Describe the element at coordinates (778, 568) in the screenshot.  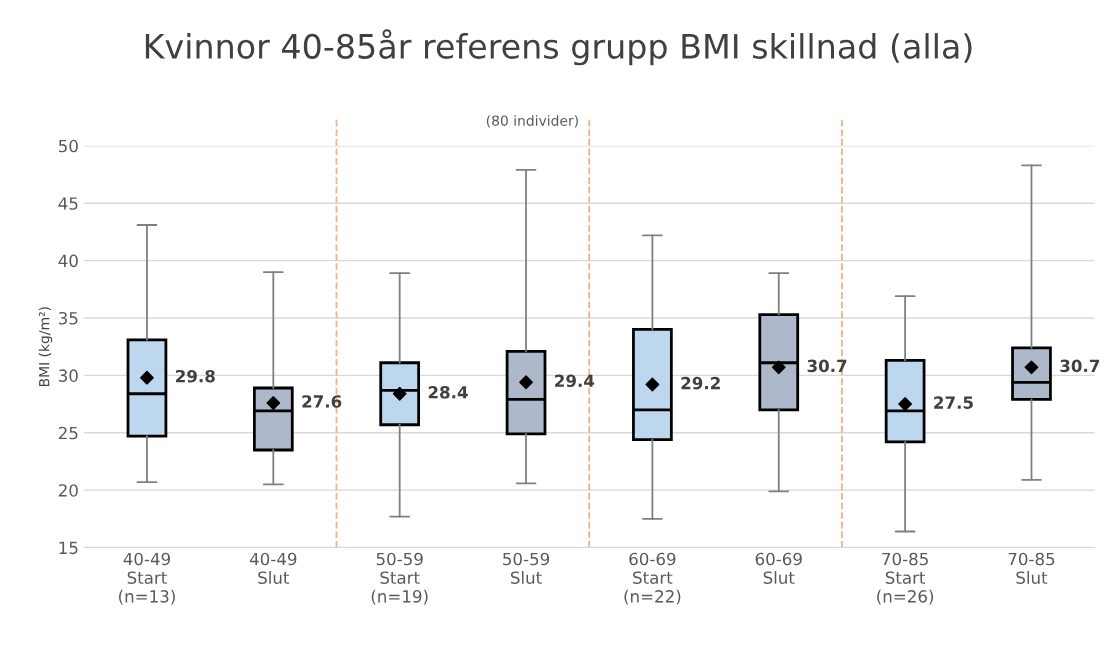
I see `x-tick-label: 60-69 Slut` at that location.